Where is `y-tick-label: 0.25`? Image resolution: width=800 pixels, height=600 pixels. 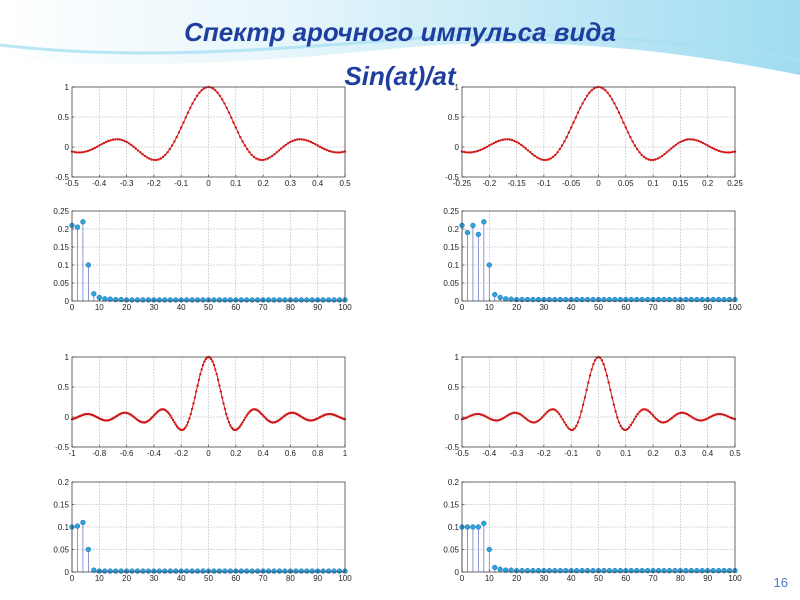
y-tick-label: 0.25 is located at coordinates (451, 211).